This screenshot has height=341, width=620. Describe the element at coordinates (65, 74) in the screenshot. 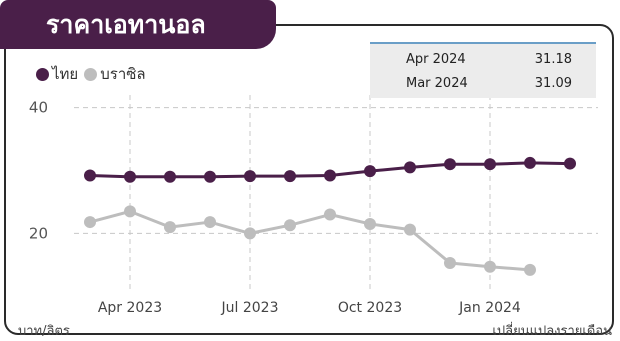

I see `legend-label-thai: ไทย` at that location.